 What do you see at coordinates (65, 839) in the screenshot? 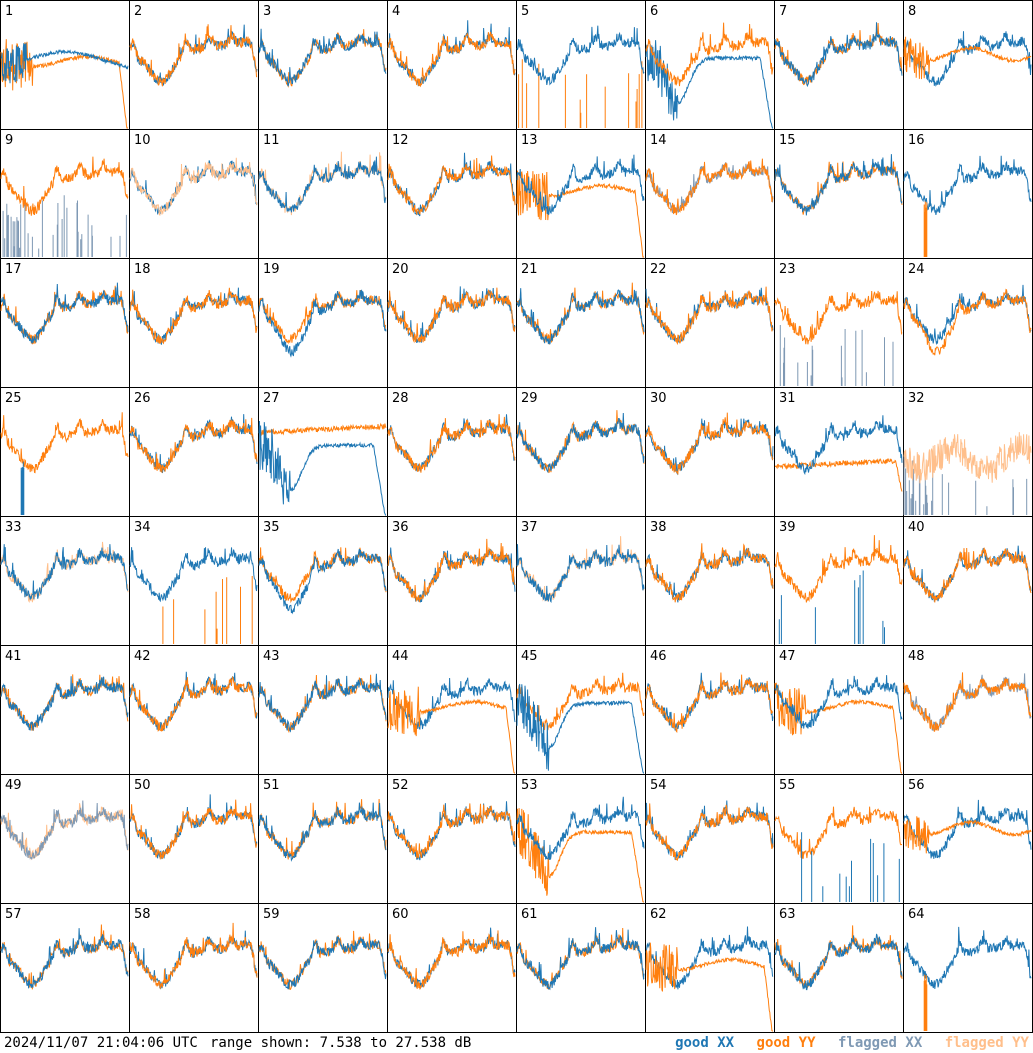
I see `spectrum-panel-49: 49` at bounding box center [65, 839].